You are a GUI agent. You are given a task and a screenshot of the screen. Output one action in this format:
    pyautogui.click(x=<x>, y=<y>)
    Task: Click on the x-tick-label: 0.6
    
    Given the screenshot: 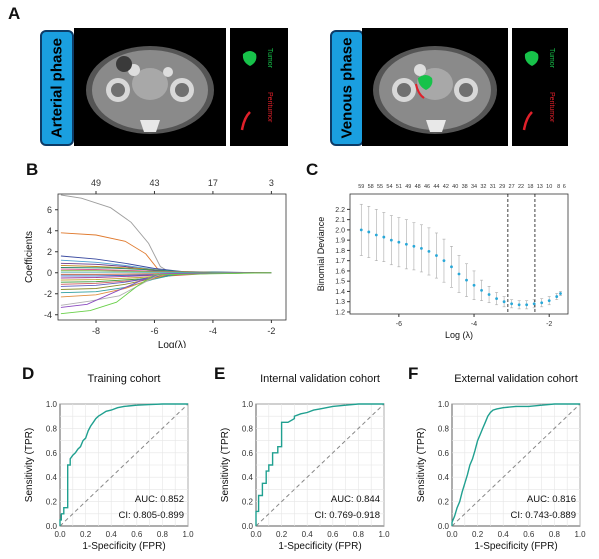 What is the action you would take?
    pyautogui.click(x=137, y=534)
    